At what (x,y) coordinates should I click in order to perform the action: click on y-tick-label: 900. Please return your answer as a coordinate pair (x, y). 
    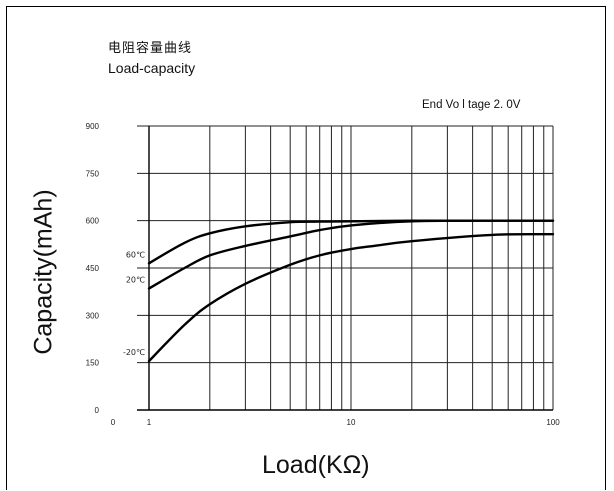
    Looking at the image, I should click on (93, 126).